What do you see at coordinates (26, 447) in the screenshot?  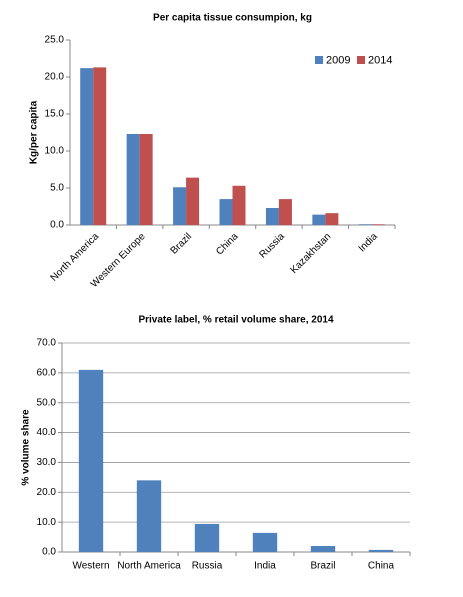 I see `y-axis-label: % volume share` at bounding box center [26, 447].